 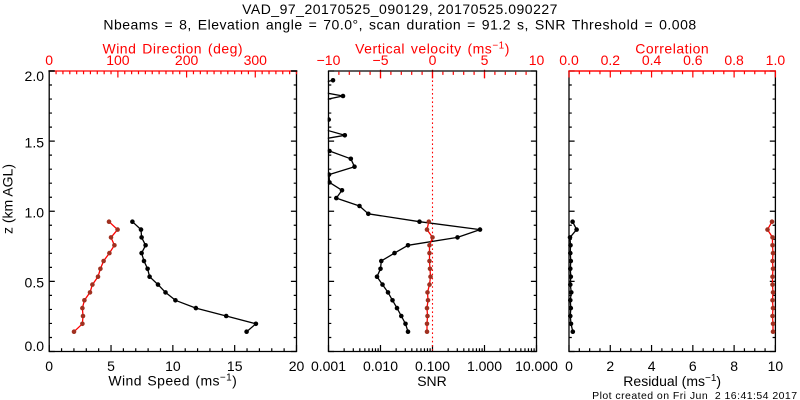 I want to click on svg-text: Correlation, so click(x=672, y=49).